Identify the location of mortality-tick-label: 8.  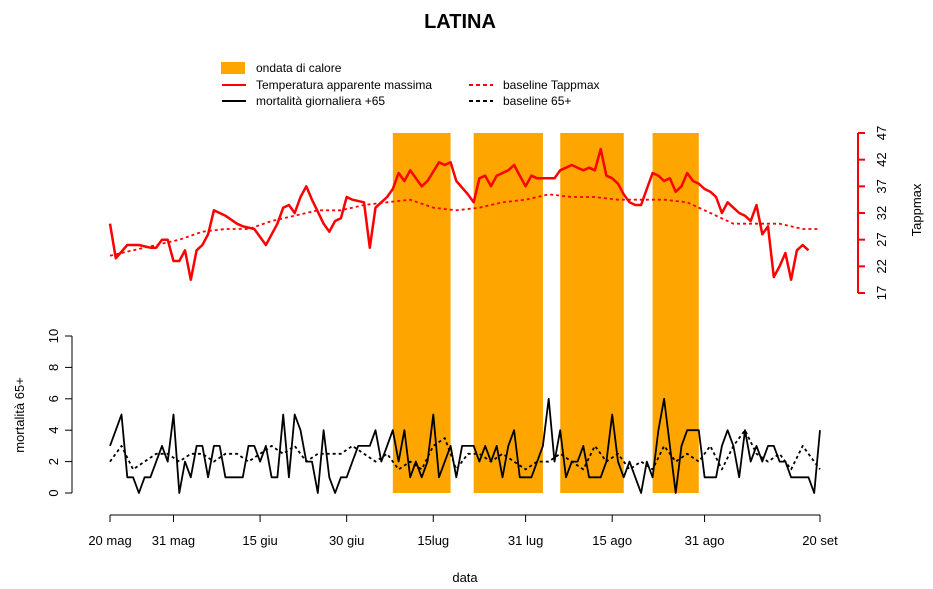
(53, 367).